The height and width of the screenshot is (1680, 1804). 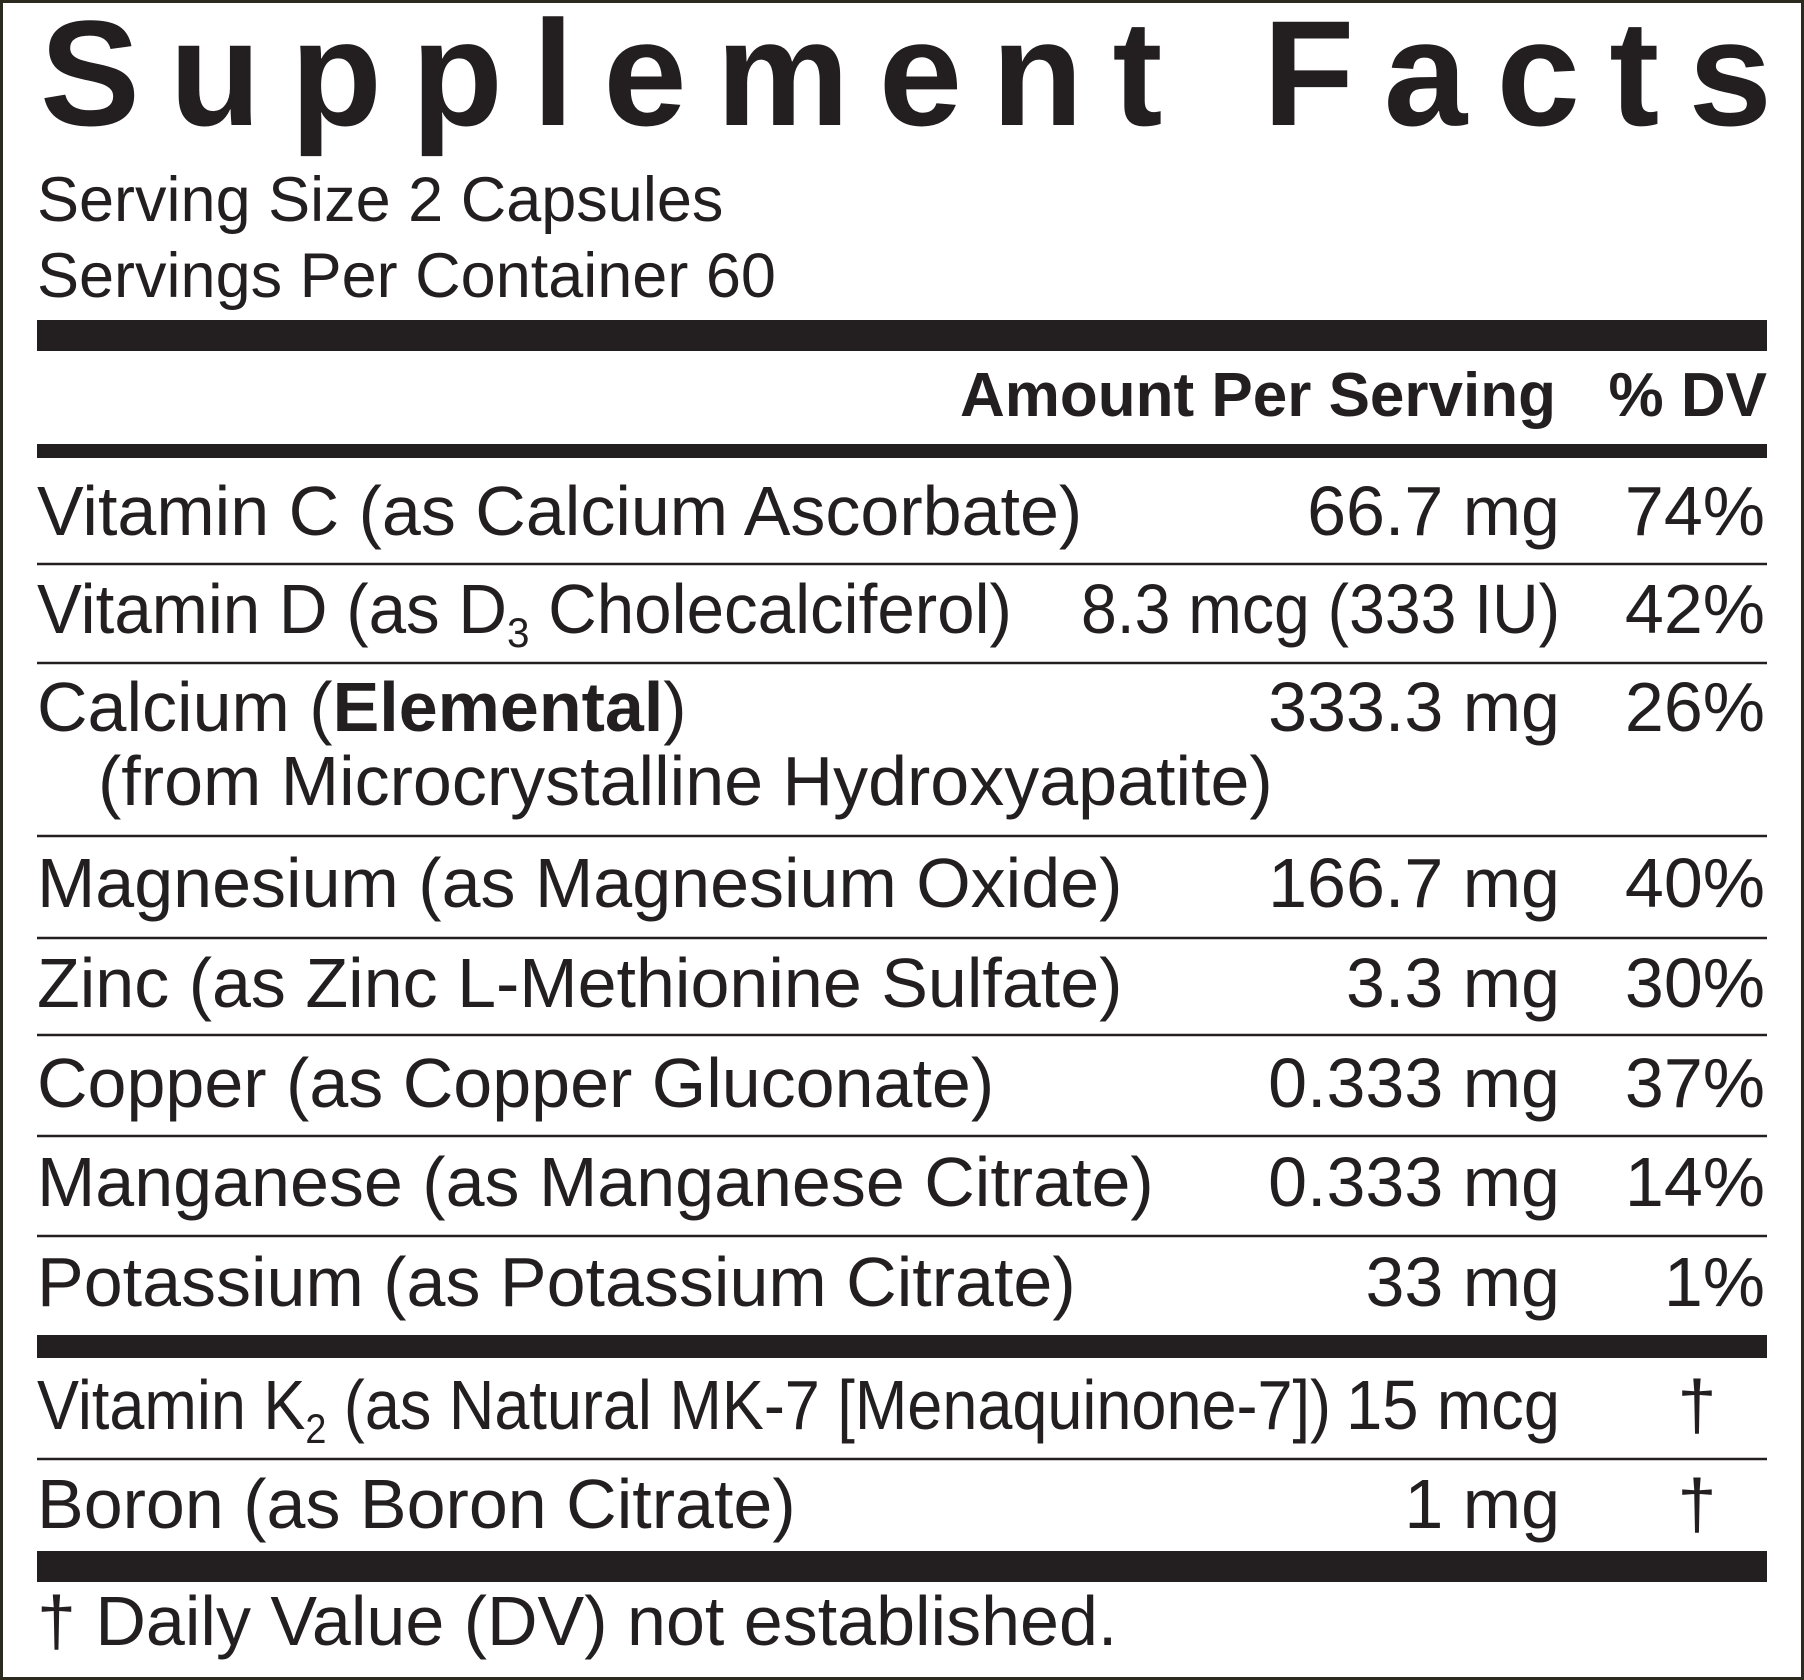 I want to click on title: Supplement Facts, so click(x=906, y=78).